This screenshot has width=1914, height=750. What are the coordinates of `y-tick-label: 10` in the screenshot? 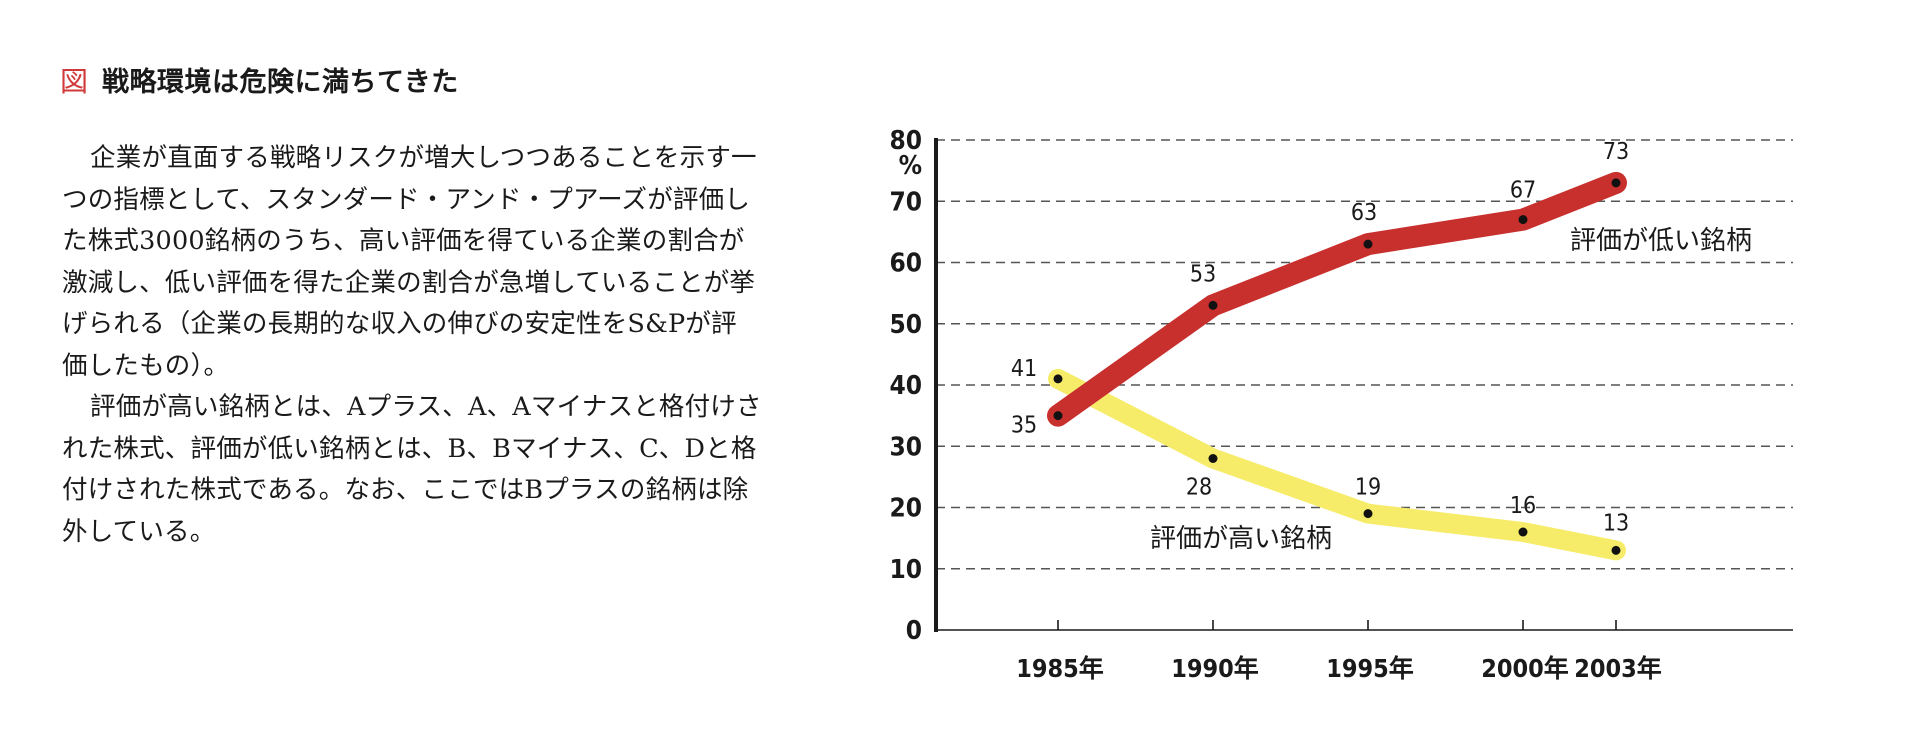 It's located at (905, 570).